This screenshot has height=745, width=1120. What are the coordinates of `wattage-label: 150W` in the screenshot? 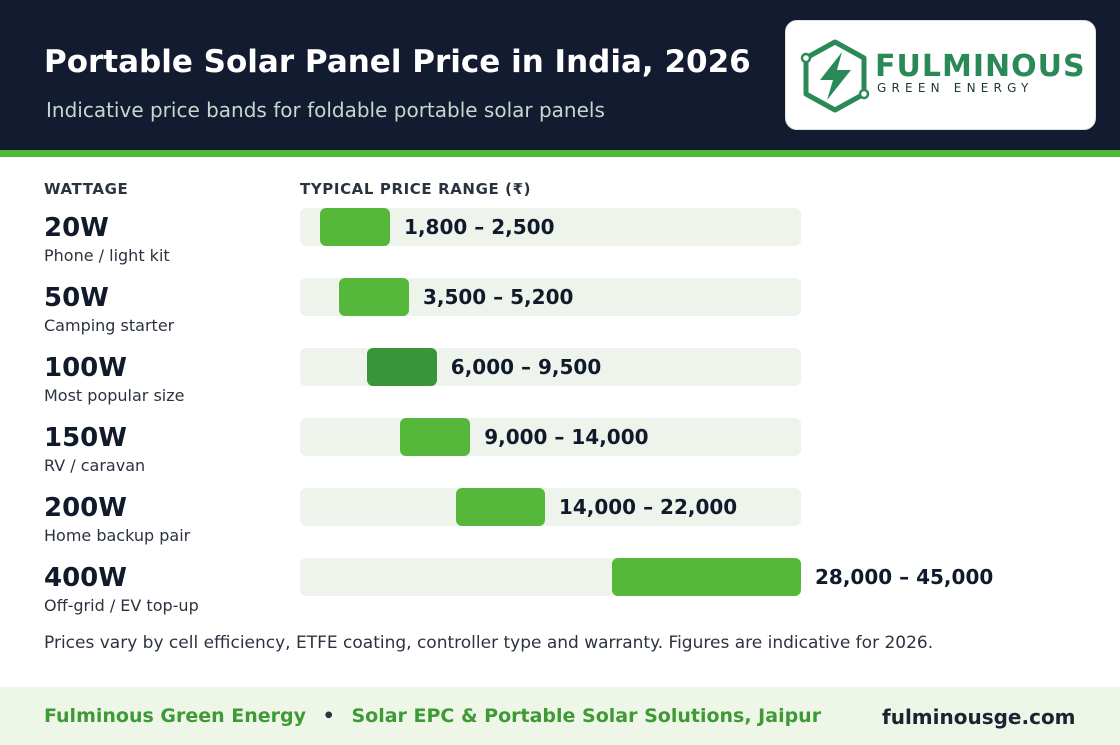 It's located at (85, 438).